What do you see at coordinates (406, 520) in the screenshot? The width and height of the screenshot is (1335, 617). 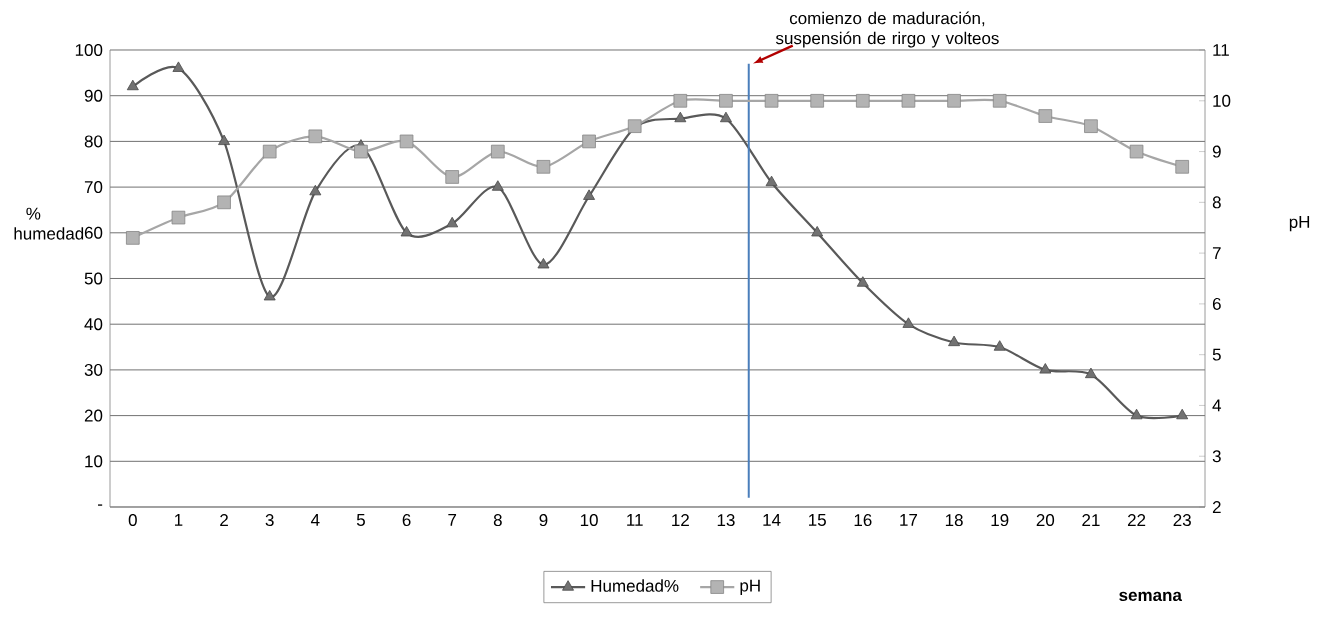 I see `x-tick-label: 6` at bounding box center [406, 520].